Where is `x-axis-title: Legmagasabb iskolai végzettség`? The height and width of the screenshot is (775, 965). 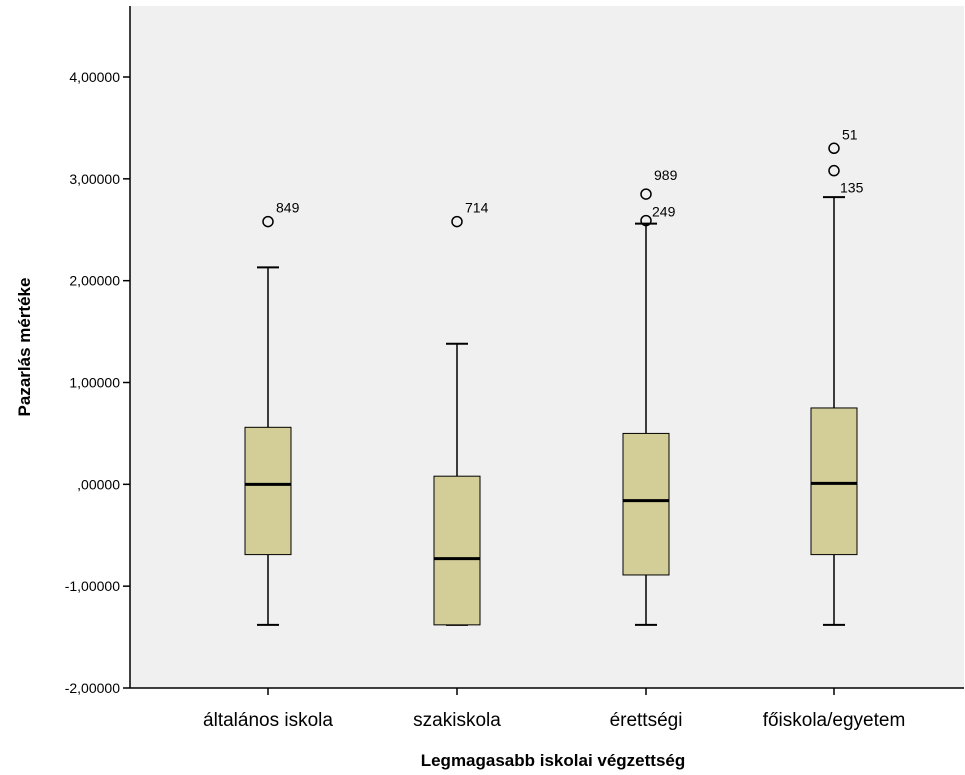
x-axis-title: Legmagasabb iskolai végzettség is located at coordinates (553, 760).